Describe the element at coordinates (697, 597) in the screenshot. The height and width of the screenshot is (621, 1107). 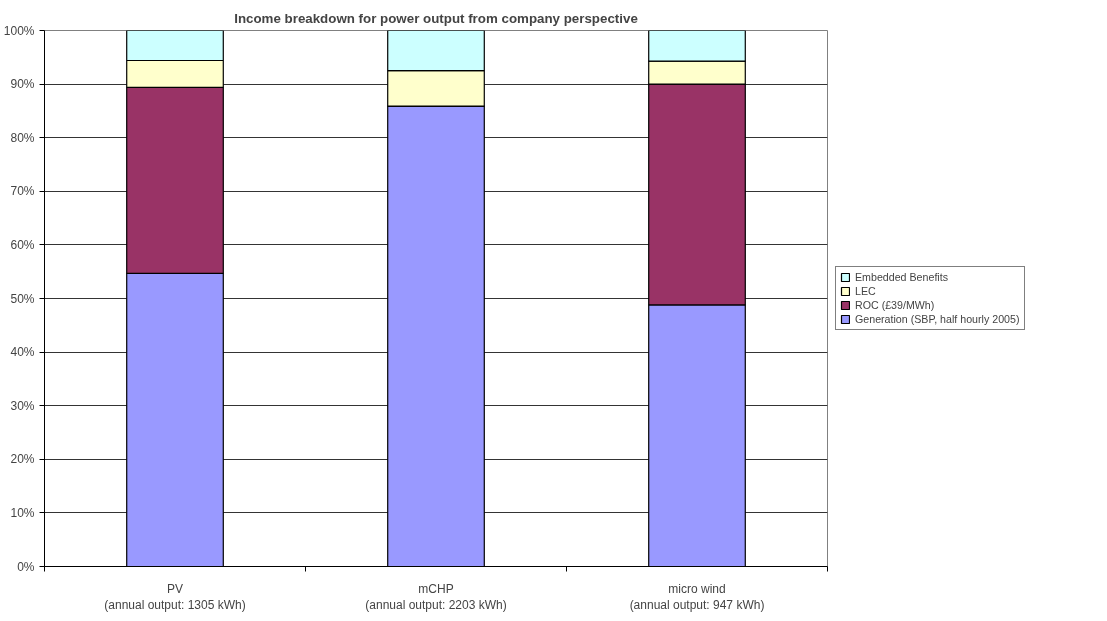
I see `x-tick-label: micro wind (annual output: 947 kWh)` at that location.